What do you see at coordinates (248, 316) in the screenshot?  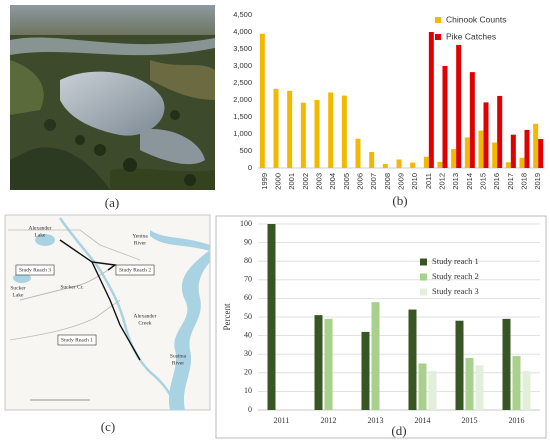 I see `y-tick-label: 50` at bounding box center [248, 316].